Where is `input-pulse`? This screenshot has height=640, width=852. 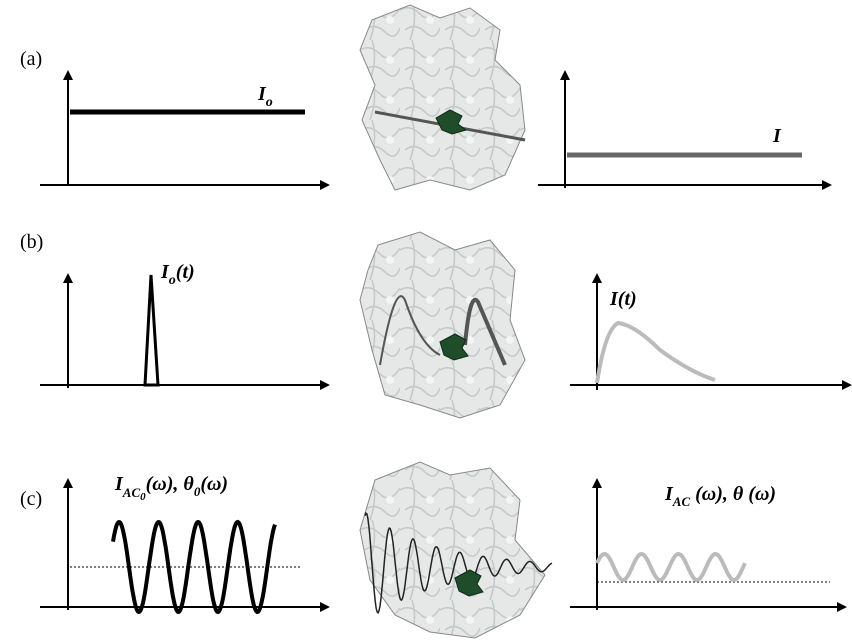 input-pulse is located at coordinates (151, 330).